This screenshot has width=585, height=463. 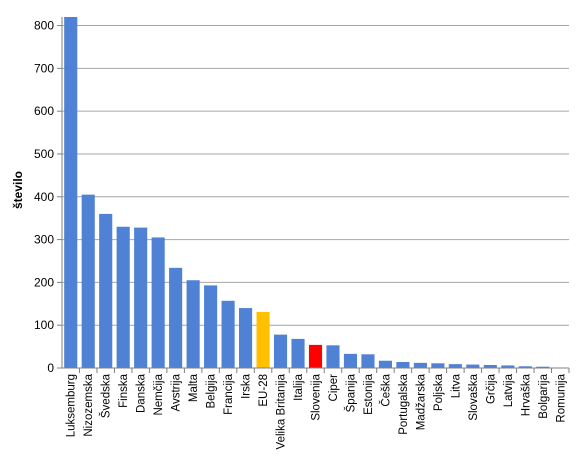 I want to click on x-category-label: Švedska, so click(x=106, y=395).